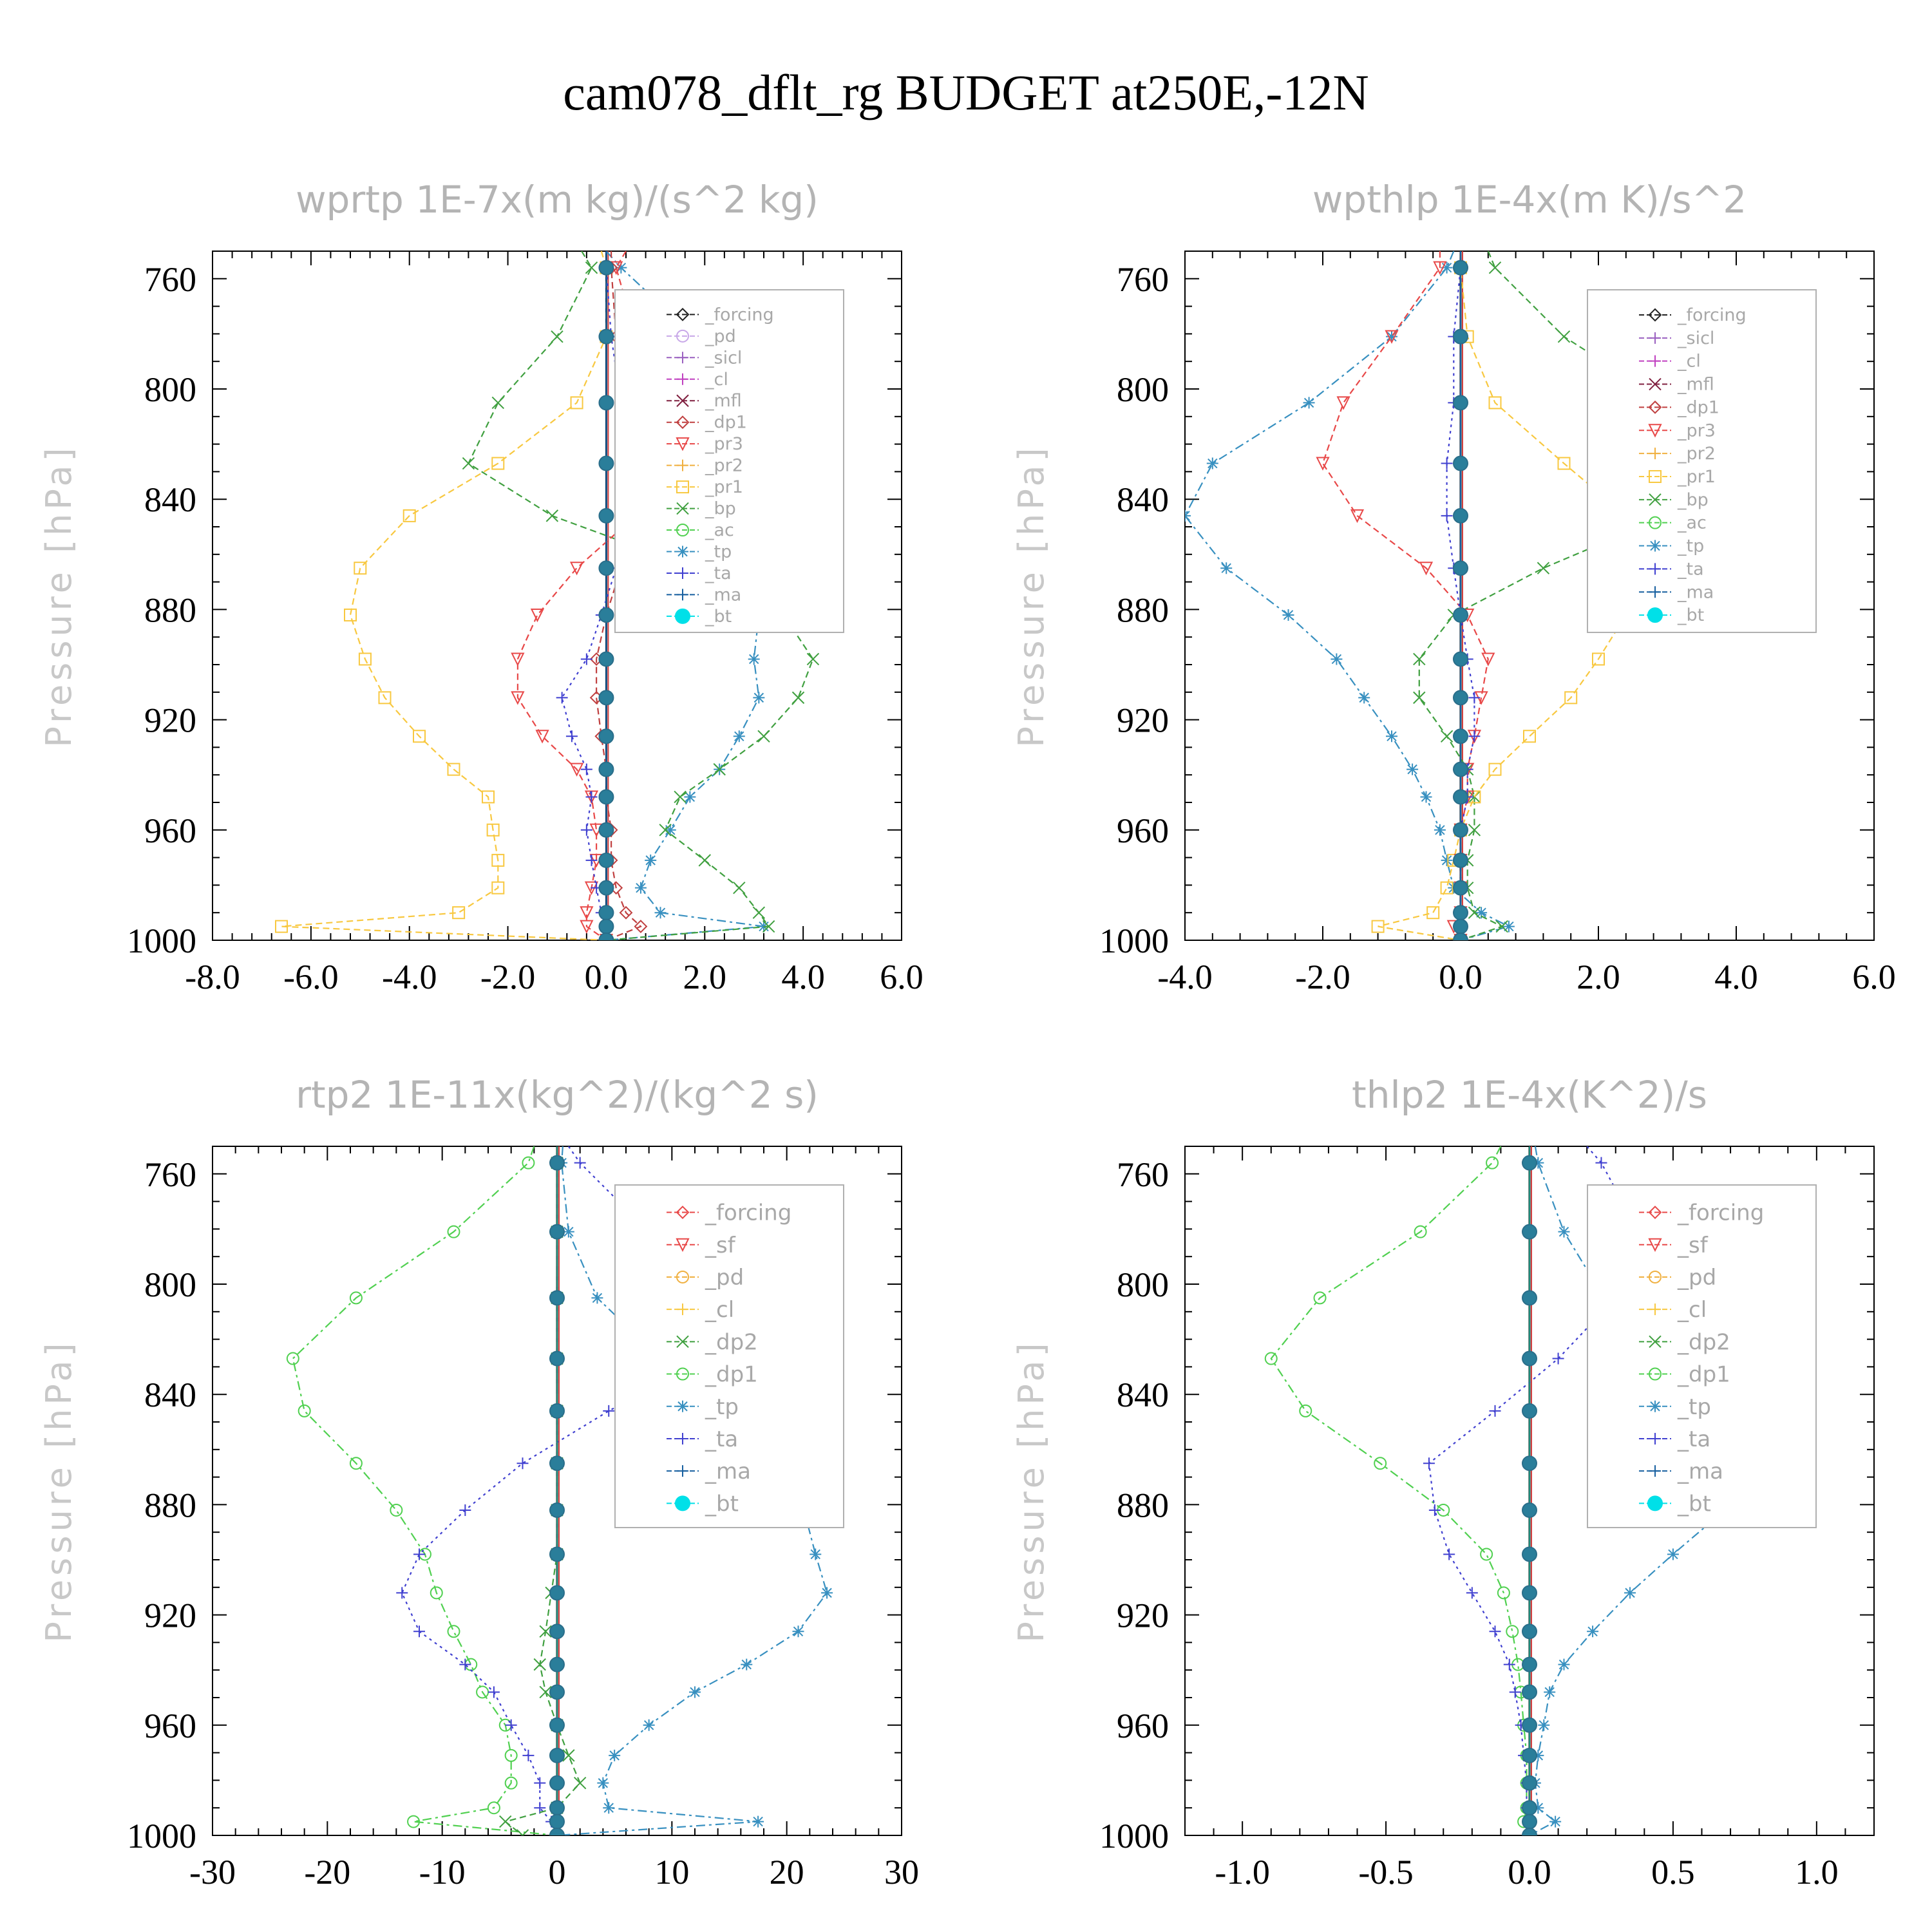 The image size is (1932, 1932). I want to click on legend-label: _sf, so click(720, 1245).